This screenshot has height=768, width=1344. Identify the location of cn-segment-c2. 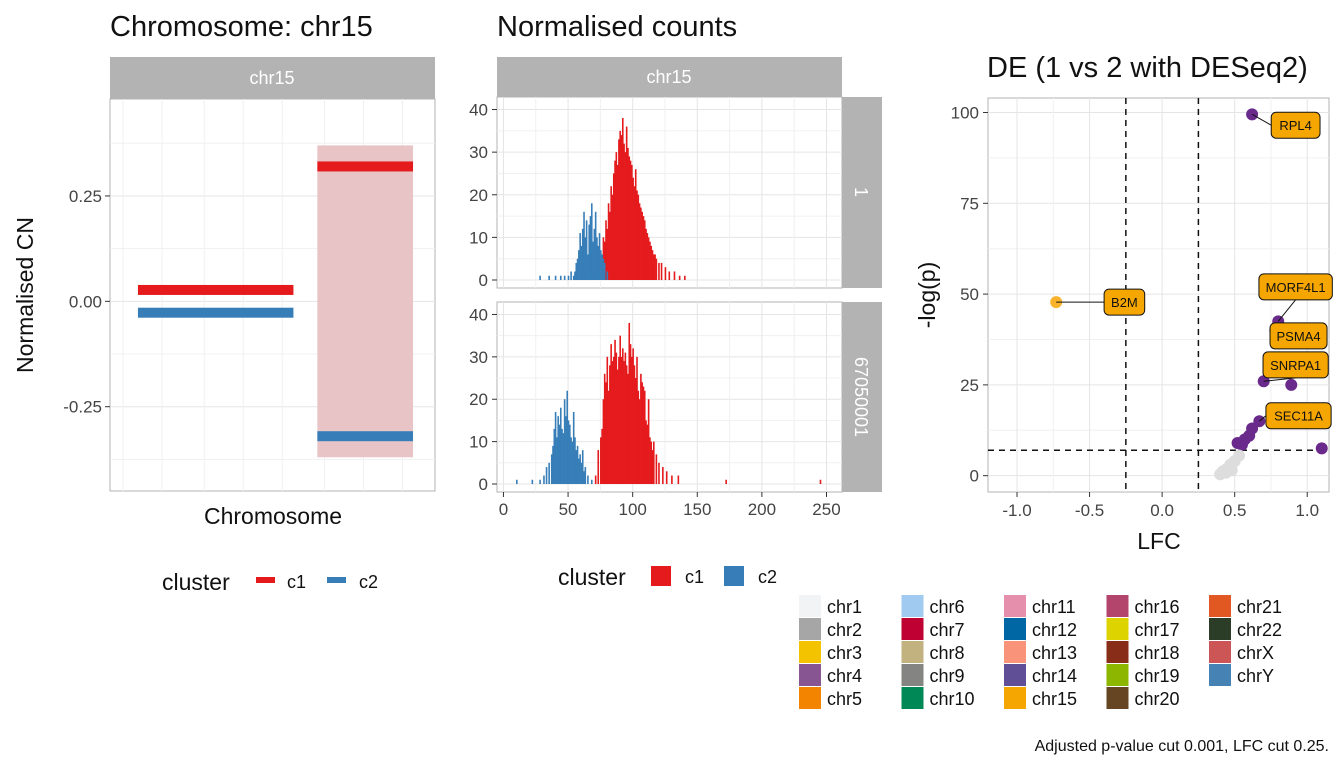
(365, 436).